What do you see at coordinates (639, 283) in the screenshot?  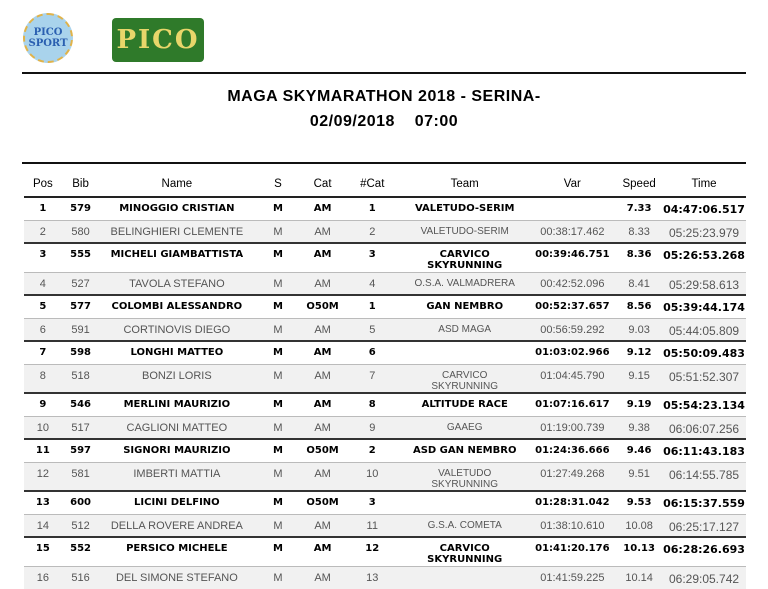 I see `cell-speed: 8.41` at bounding box center [639, 283].